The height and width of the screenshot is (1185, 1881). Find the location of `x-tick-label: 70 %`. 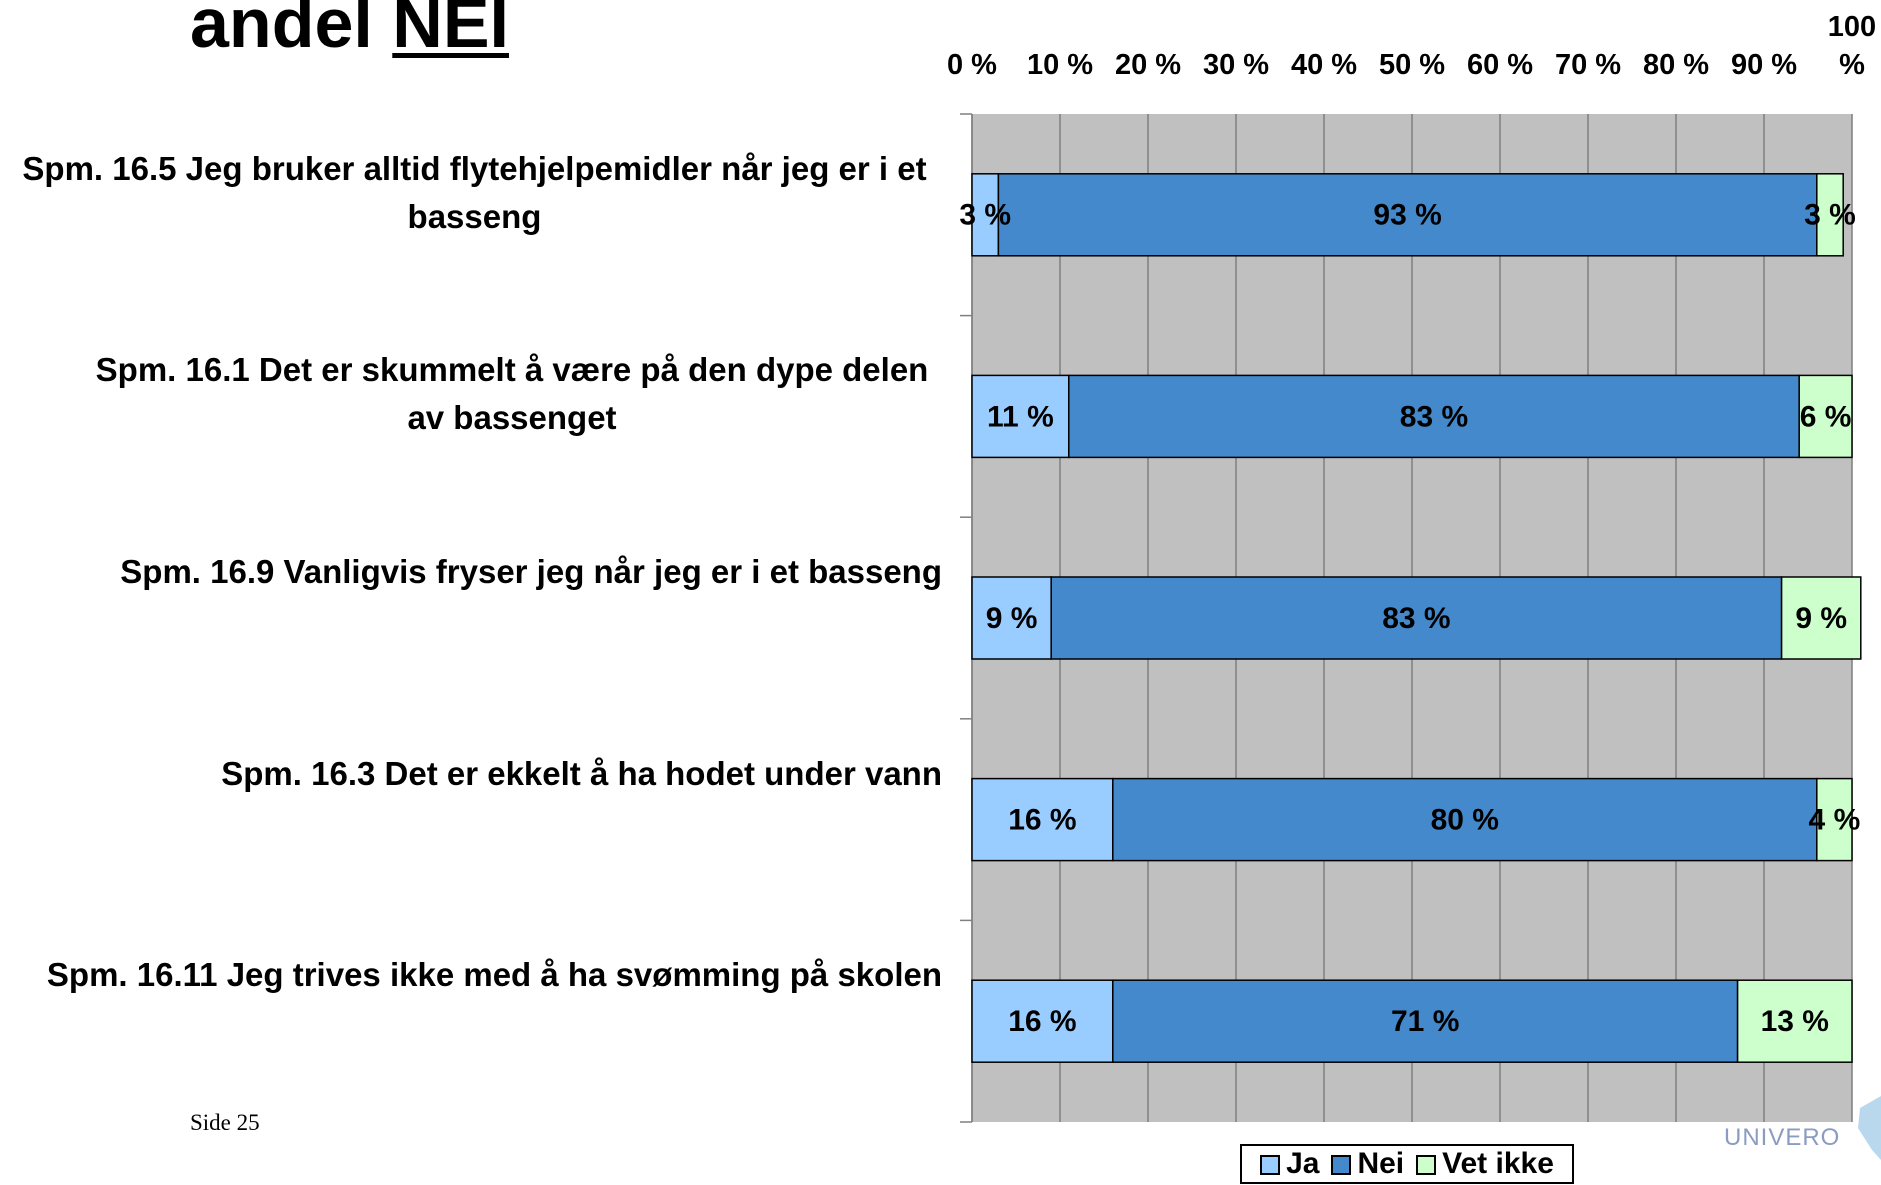

x-tick-label: 70 % is located at coordinates (1588, 65).